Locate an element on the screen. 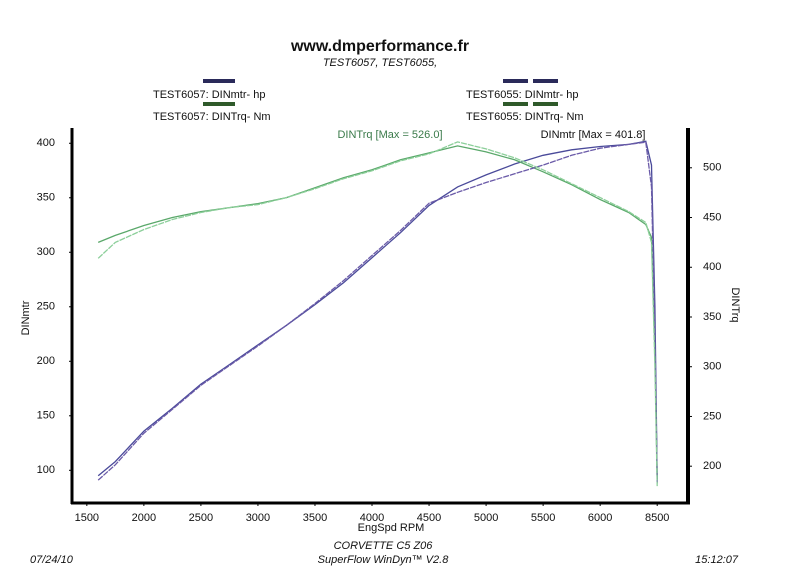 Image resolution: width=800 pixels, height=582 pixels. x-tick-label: 3500 is located at coordinates (315, 518).